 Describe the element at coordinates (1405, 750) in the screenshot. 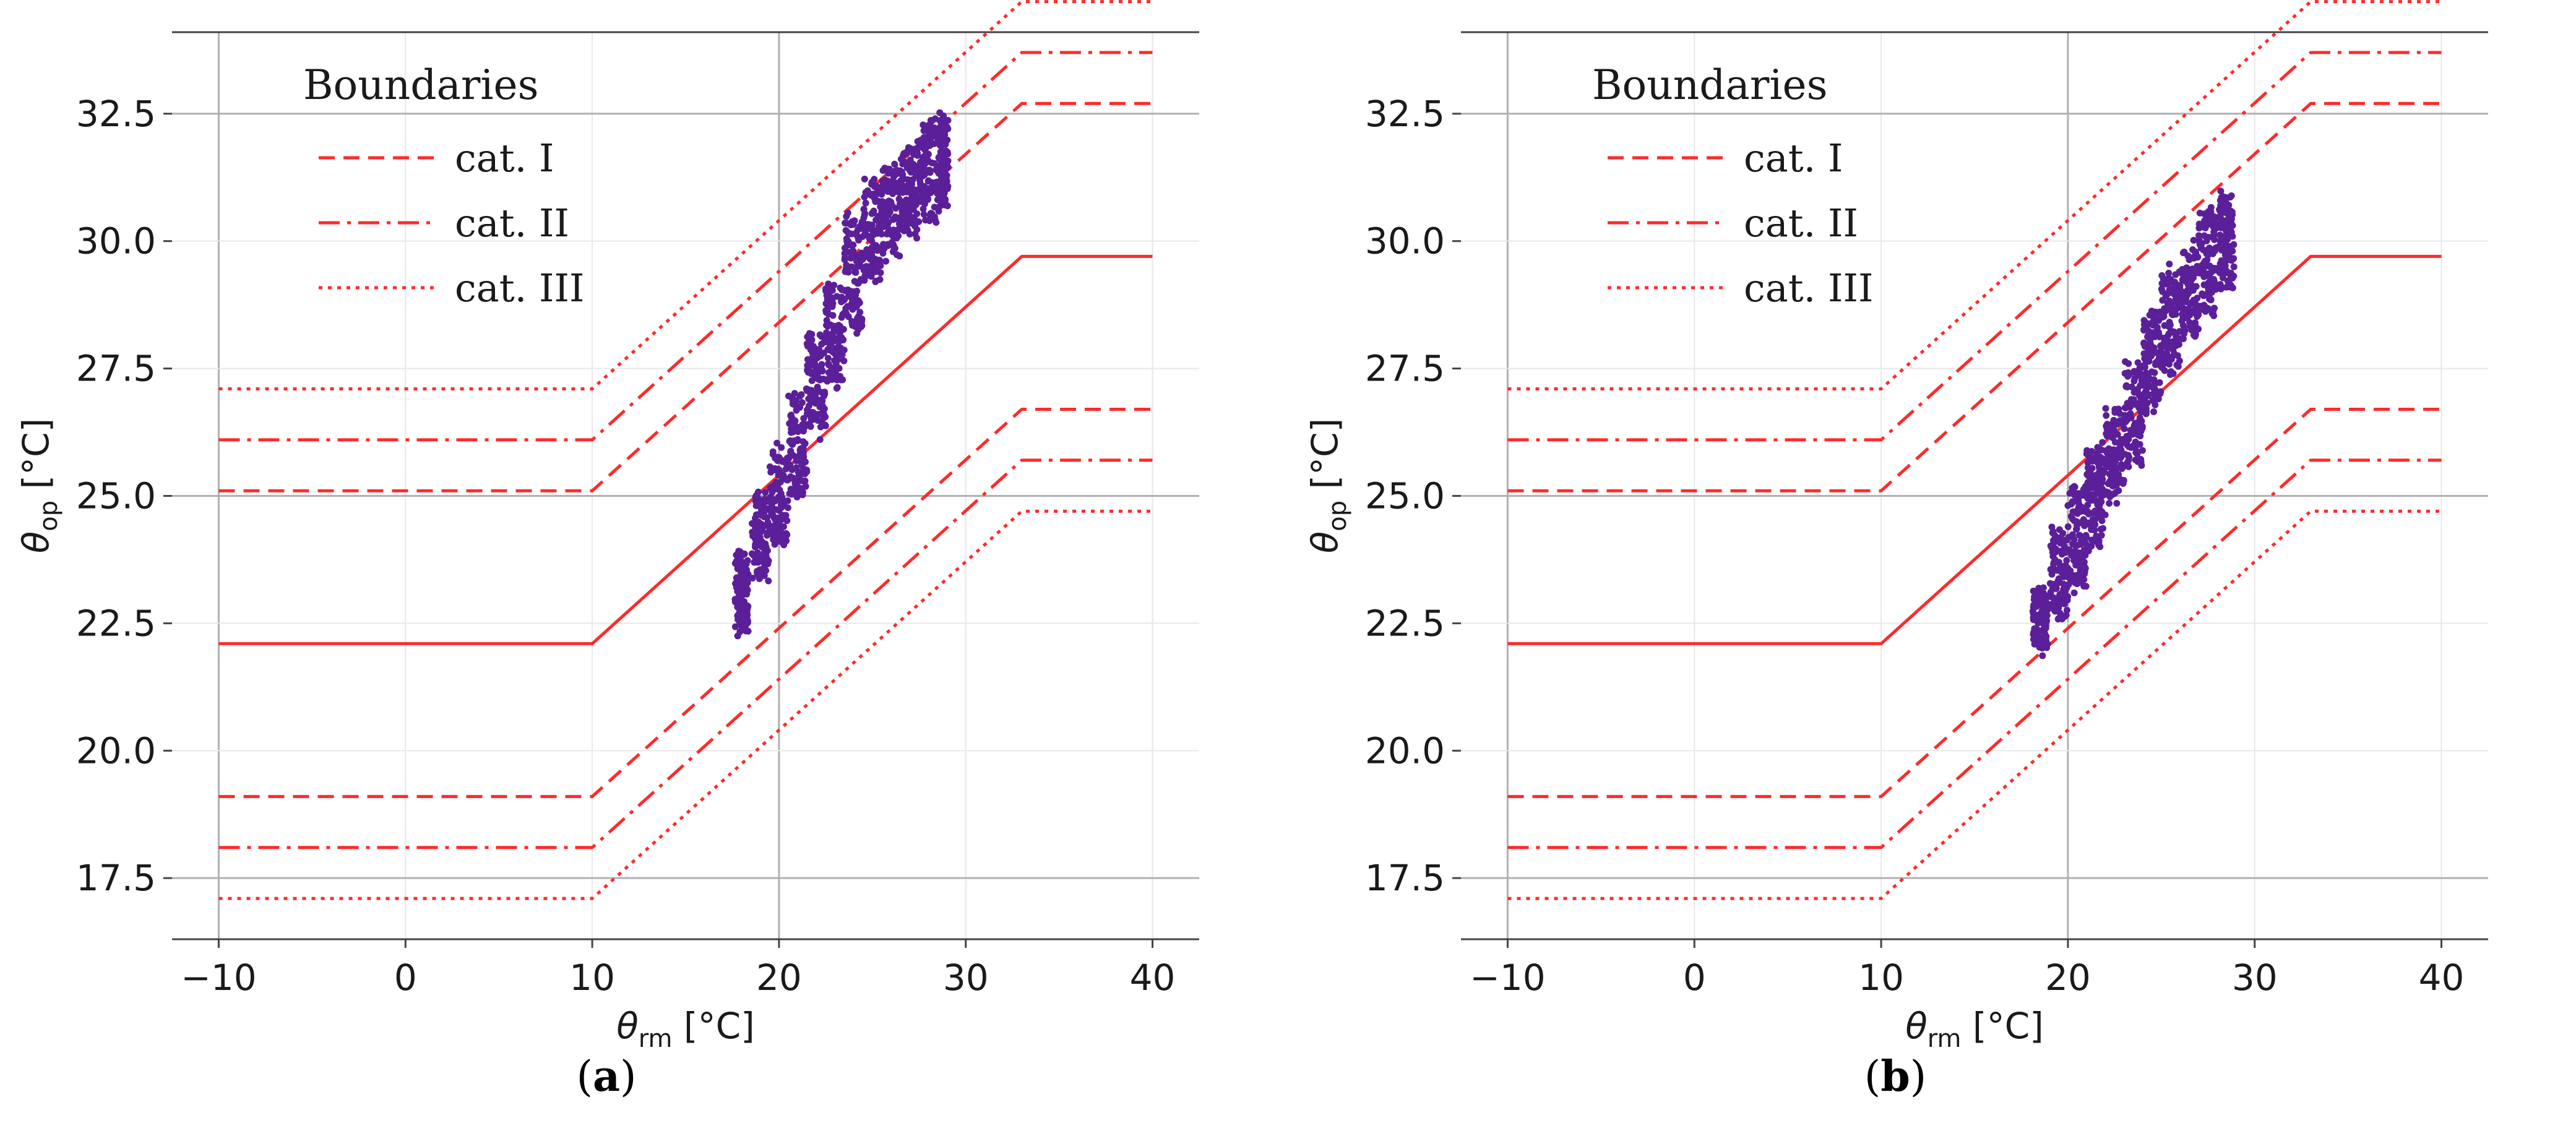

I see `y-tick-label: 20.0` at that location.